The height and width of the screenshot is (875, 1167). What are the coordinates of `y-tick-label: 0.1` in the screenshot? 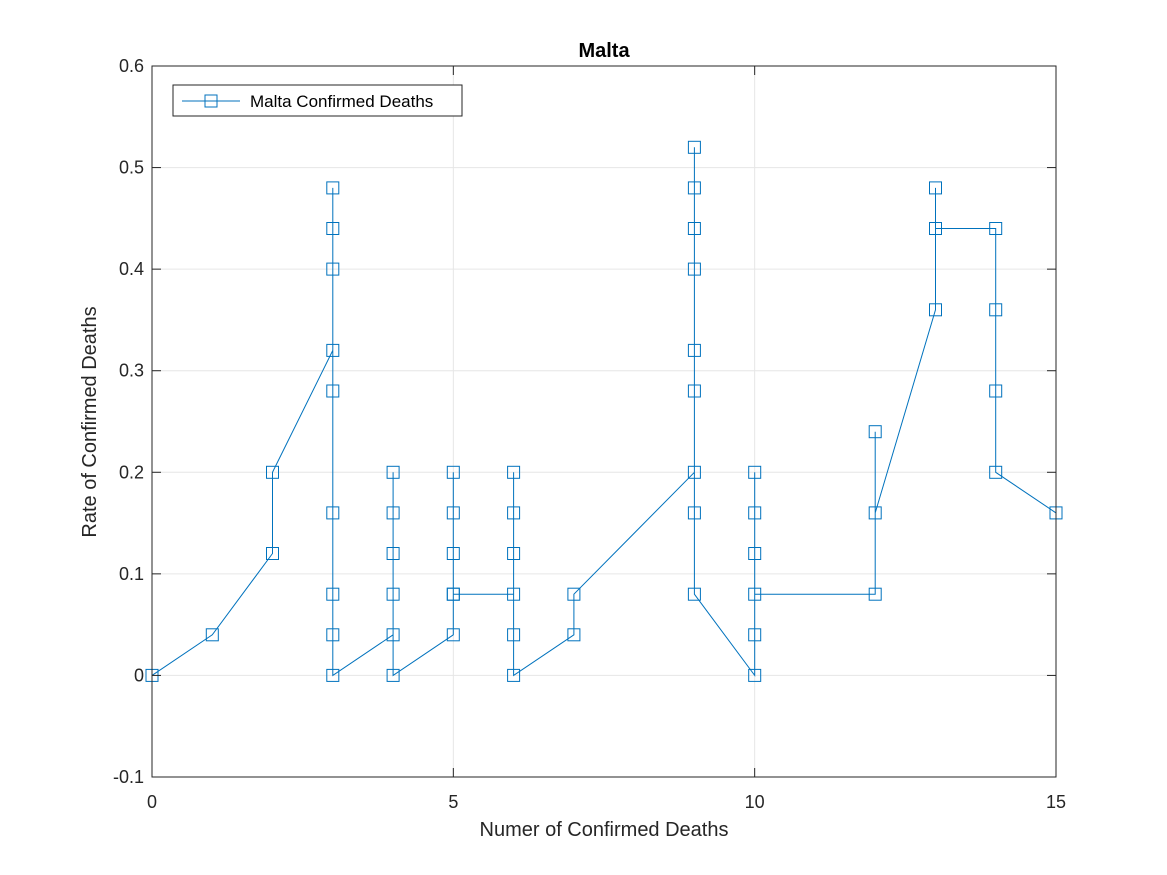 It's located at (131, 574).